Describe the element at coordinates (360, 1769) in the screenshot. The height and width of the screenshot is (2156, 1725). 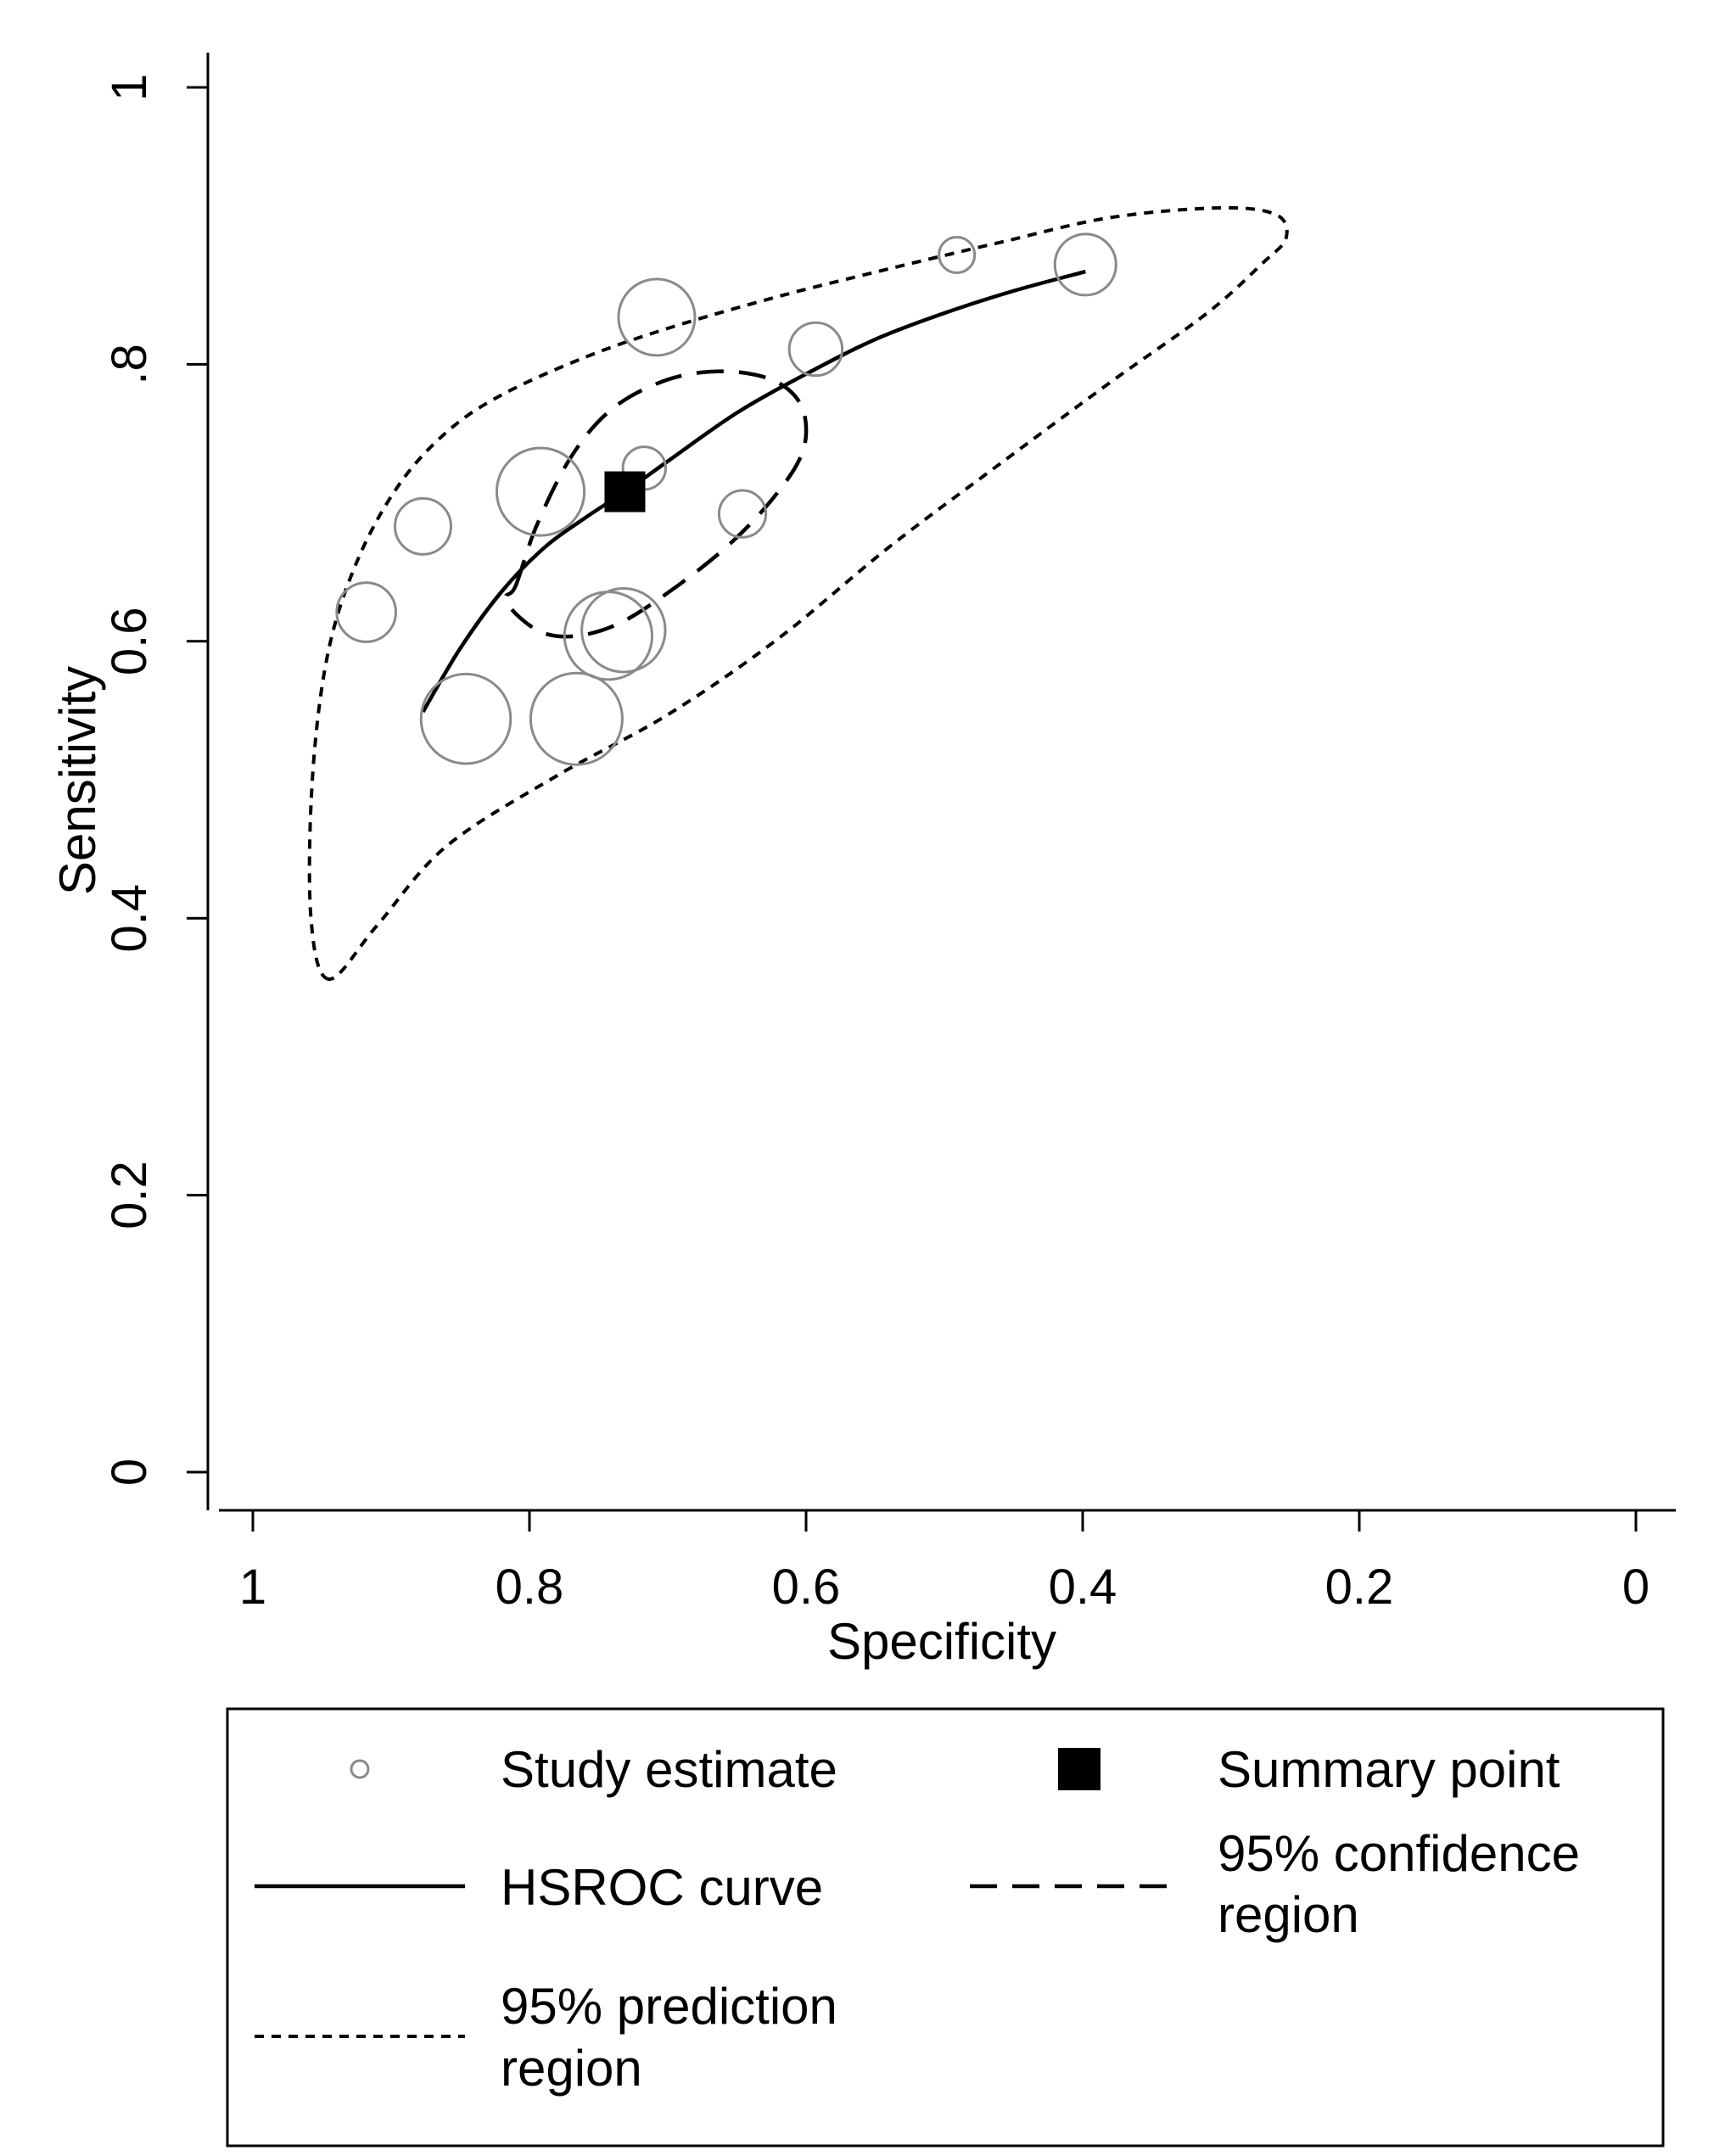
I see `legend-study-marker` at that location.